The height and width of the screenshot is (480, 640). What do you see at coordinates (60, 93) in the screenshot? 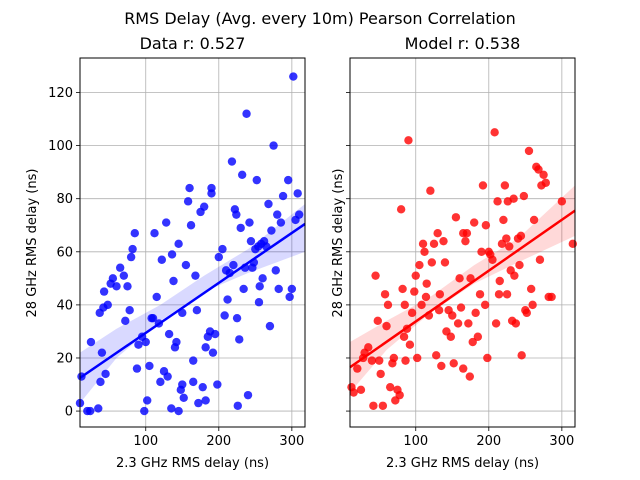
I see `y-tick-label: 120` at bounding box center [60, 93].